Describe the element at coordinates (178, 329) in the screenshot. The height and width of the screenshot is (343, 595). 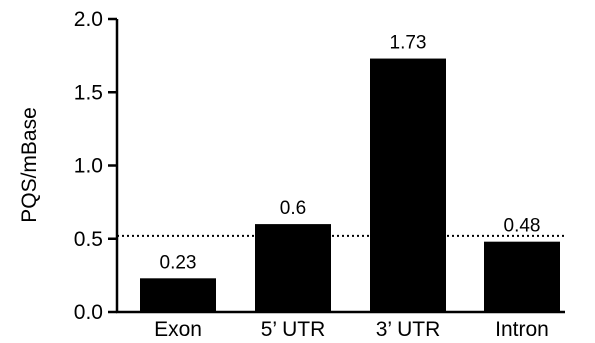
I see `category-label: Exon` at that location.